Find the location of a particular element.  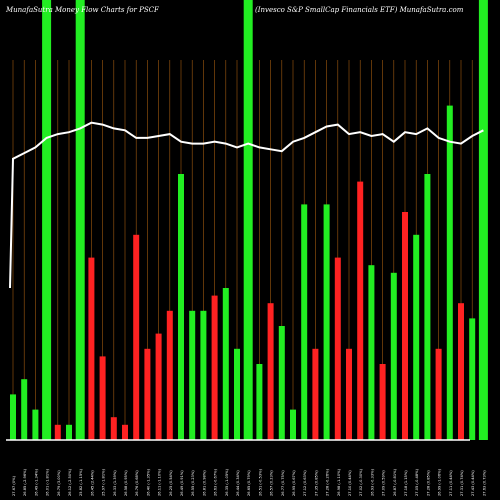

tick-label: 27.05 (-0.48%) is located at coordinates (417, 482).